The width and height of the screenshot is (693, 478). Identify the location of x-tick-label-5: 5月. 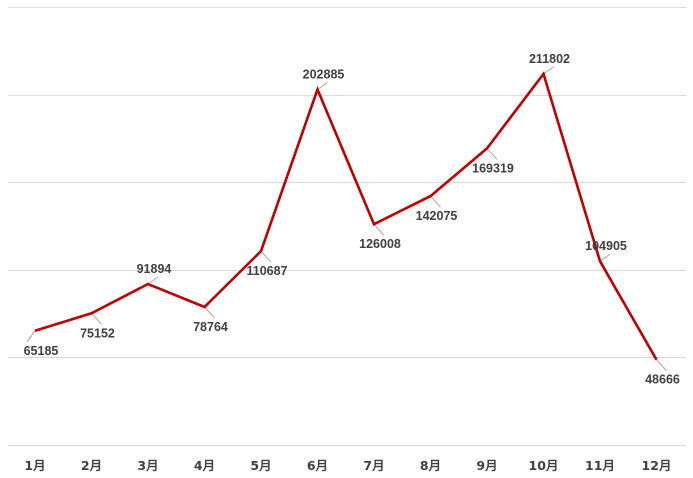
(260, 465).